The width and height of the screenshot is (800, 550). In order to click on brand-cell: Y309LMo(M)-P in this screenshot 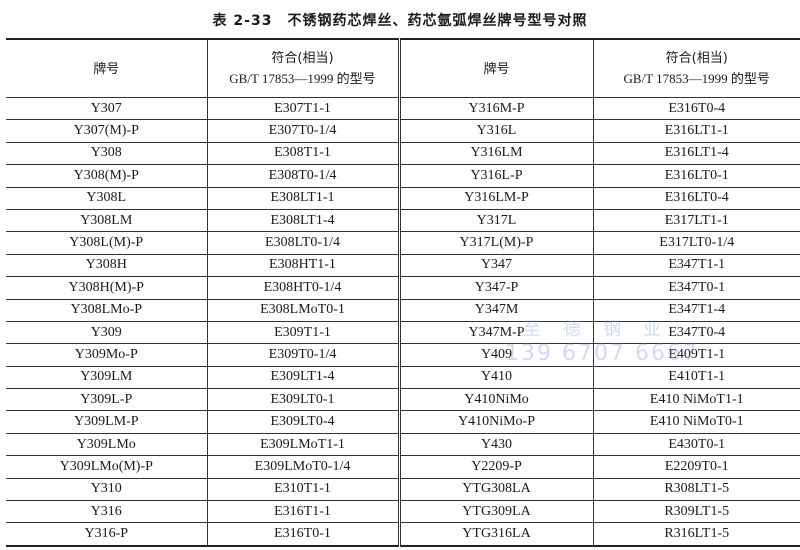, I will do `click(107, 467)`.